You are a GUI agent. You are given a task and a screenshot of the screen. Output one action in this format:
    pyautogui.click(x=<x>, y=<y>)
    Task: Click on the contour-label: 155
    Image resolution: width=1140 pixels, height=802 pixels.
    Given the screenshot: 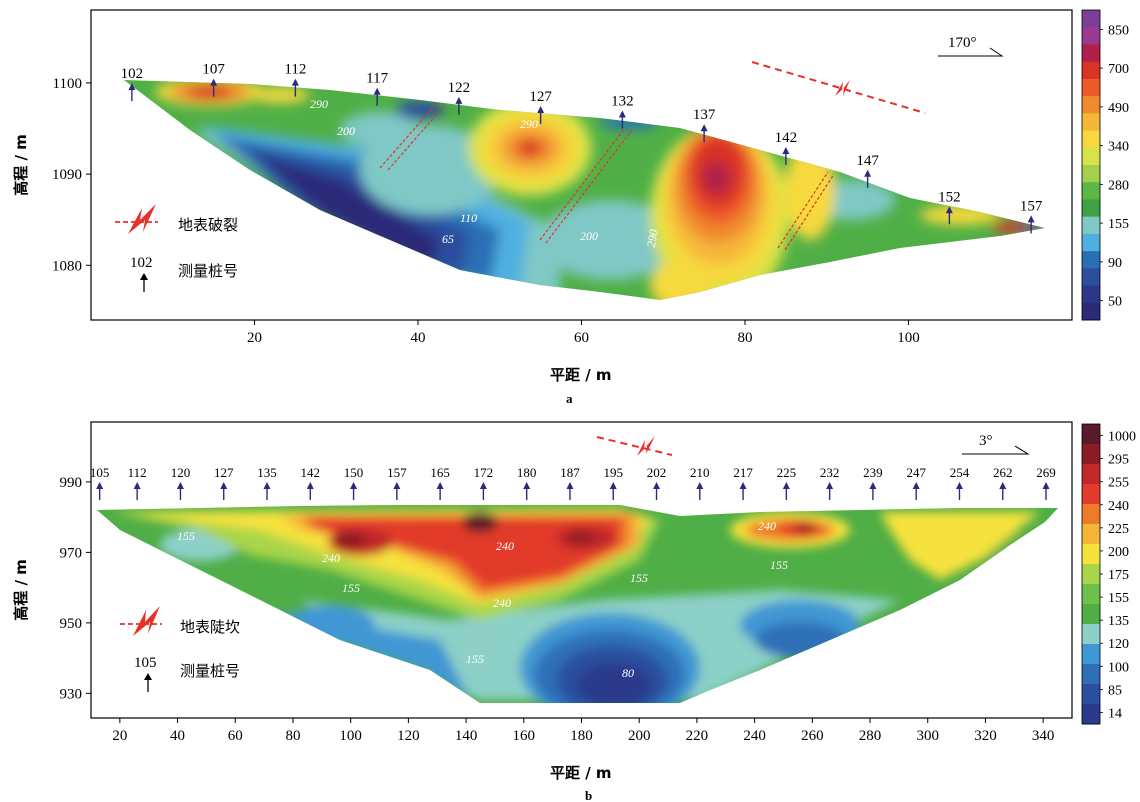 What is the action you would take?
    pyautogui.click(x=779, y=565)
    